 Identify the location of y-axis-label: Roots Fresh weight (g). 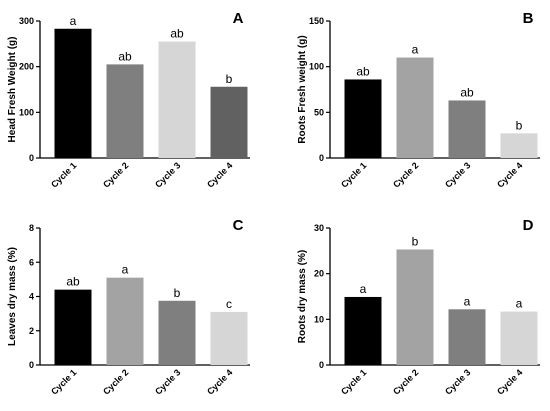
(302, 89).